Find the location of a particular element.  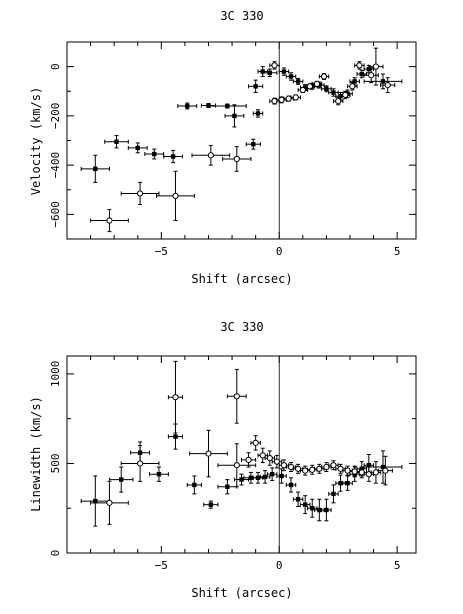

linewidth-x-tick-label: 5 is located at coordinates (397, 565).